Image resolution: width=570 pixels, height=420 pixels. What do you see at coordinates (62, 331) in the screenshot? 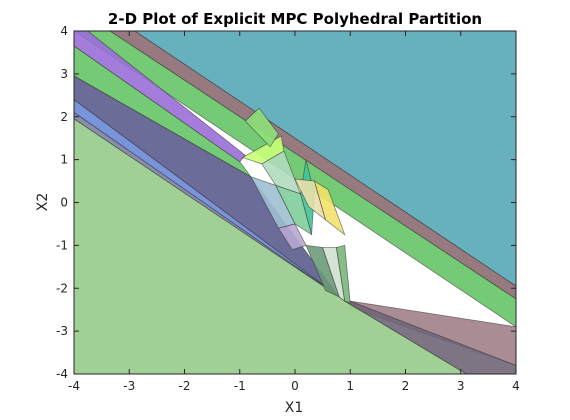
I see `y-tick-label: -3` at bounding box center [62, 331].